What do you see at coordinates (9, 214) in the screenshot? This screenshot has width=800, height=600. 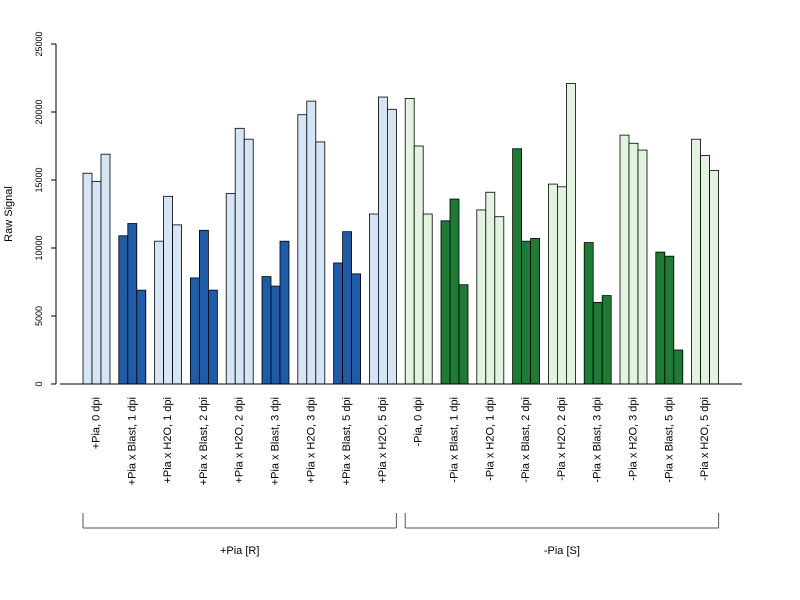 I see `y-axis-title: Raw Signal` at bounding box center [9, 214].